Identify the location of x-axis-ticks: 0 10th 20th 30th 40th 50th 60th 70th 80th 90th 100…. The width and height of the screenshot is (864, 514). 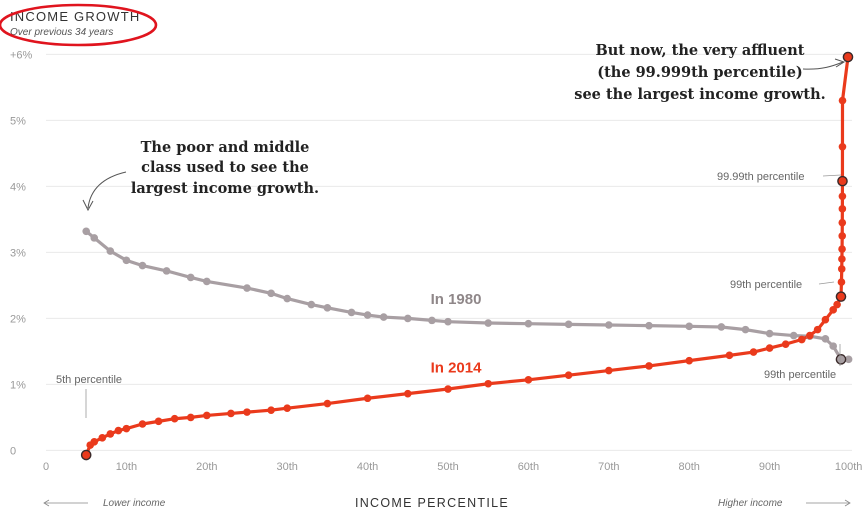
(452, 467).